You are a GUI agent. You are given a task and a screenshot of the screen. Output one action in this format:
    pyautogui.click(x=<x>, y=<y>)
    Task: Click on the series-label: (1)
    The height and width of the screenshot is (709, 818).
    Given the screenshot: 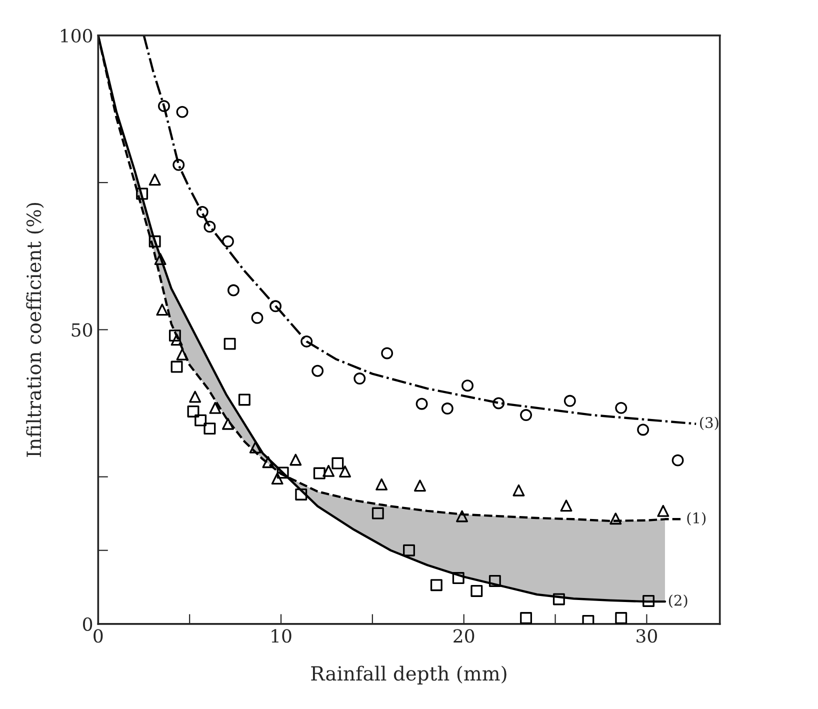 What is the action you would take?
    pyautogui.click(x=696, y=519)
    